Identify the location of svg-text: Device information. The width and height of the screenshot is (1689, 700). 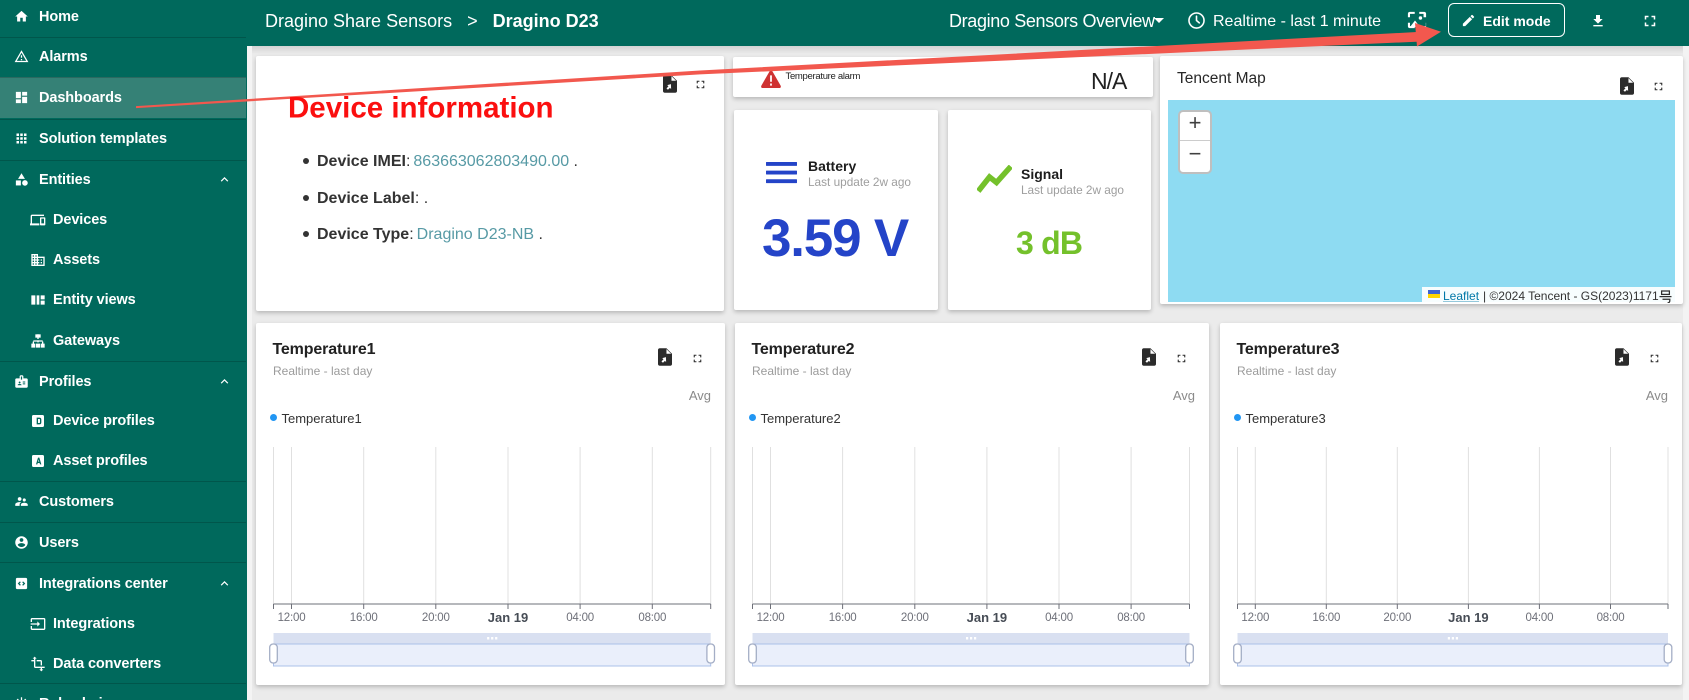
(421, 108).